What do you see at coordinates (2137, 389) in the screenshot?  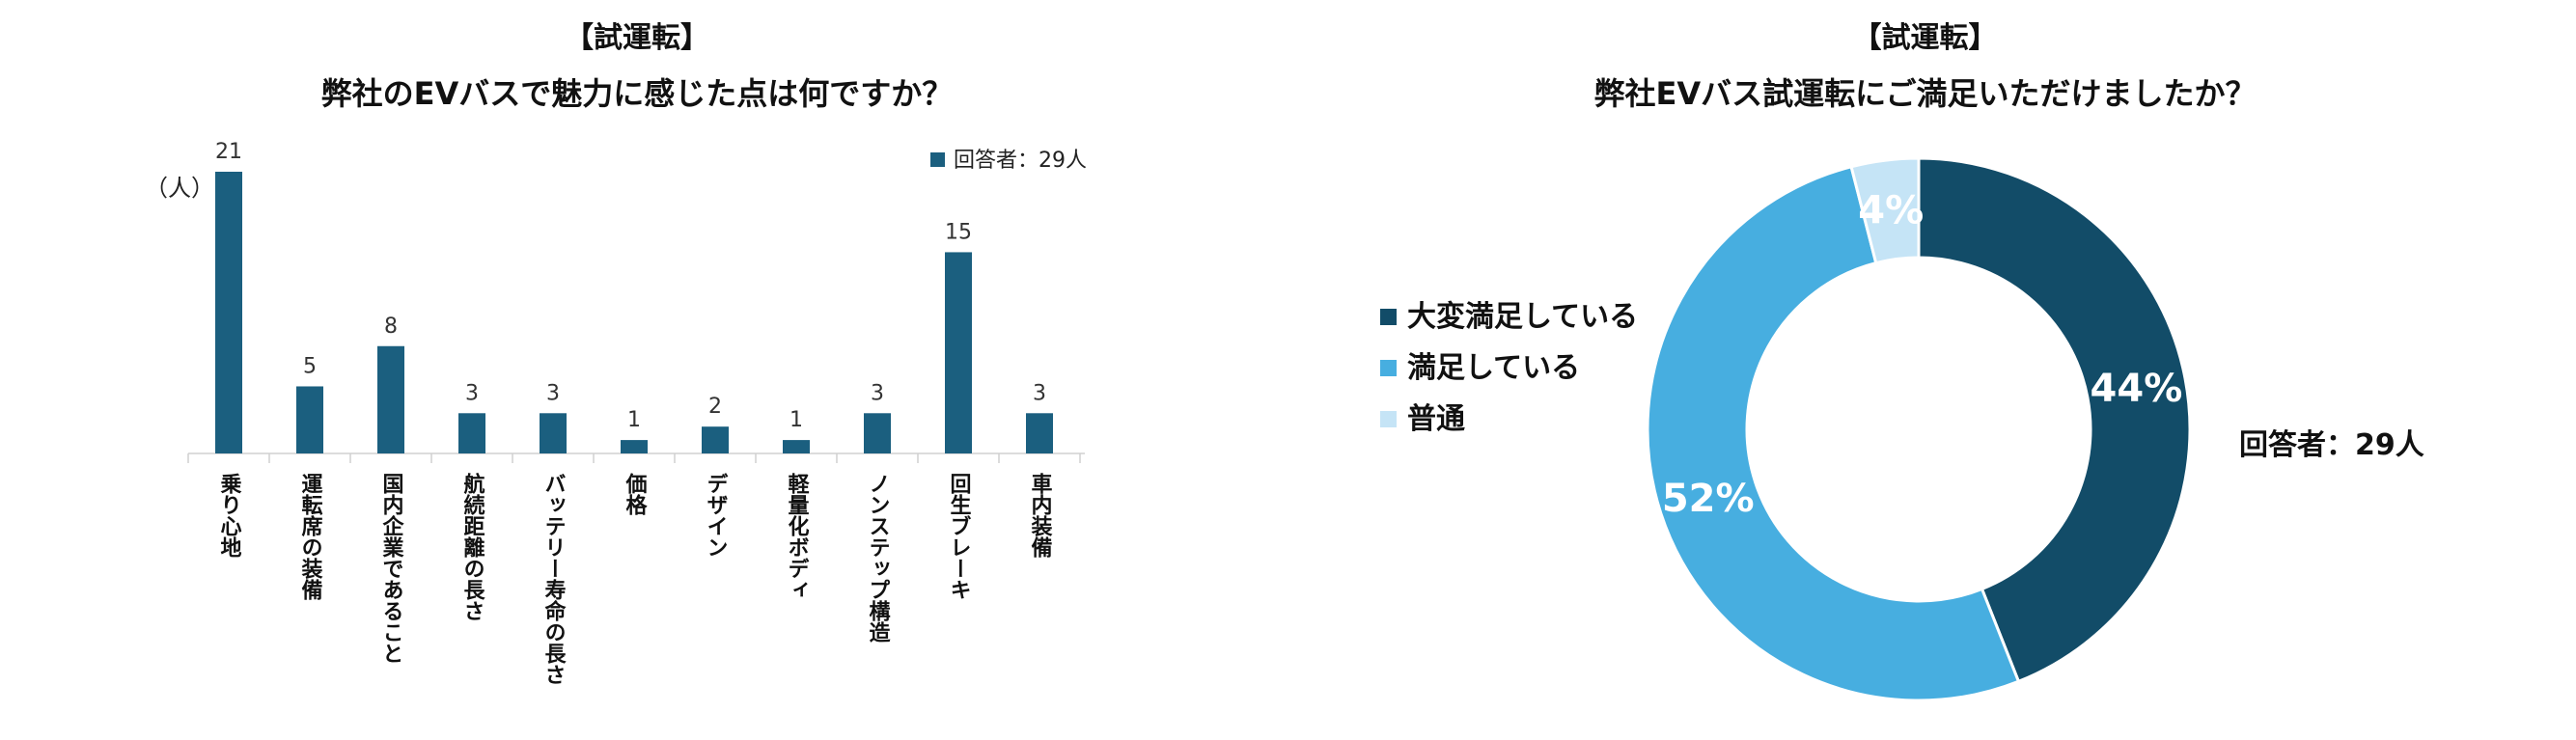 I see `donut-value-label: 44%` at bounding box center [2137, 389].